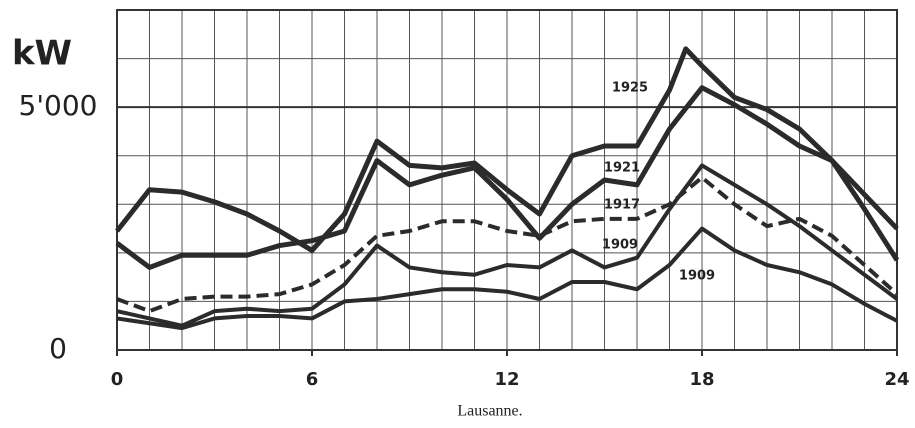 The height and width of the screenshot is (428, 915). I want to click on series-label: 1921, so click(622, 168).